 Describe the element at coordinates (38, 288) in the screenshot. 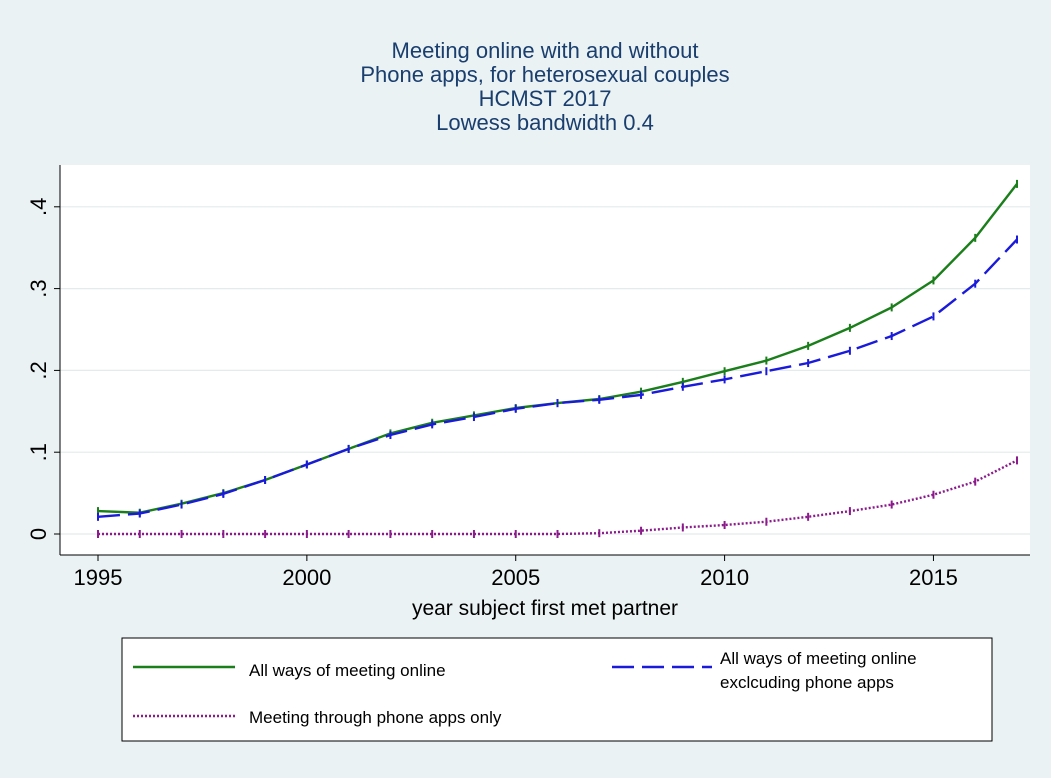

I see `y-tick-label-3: .3` at that location.